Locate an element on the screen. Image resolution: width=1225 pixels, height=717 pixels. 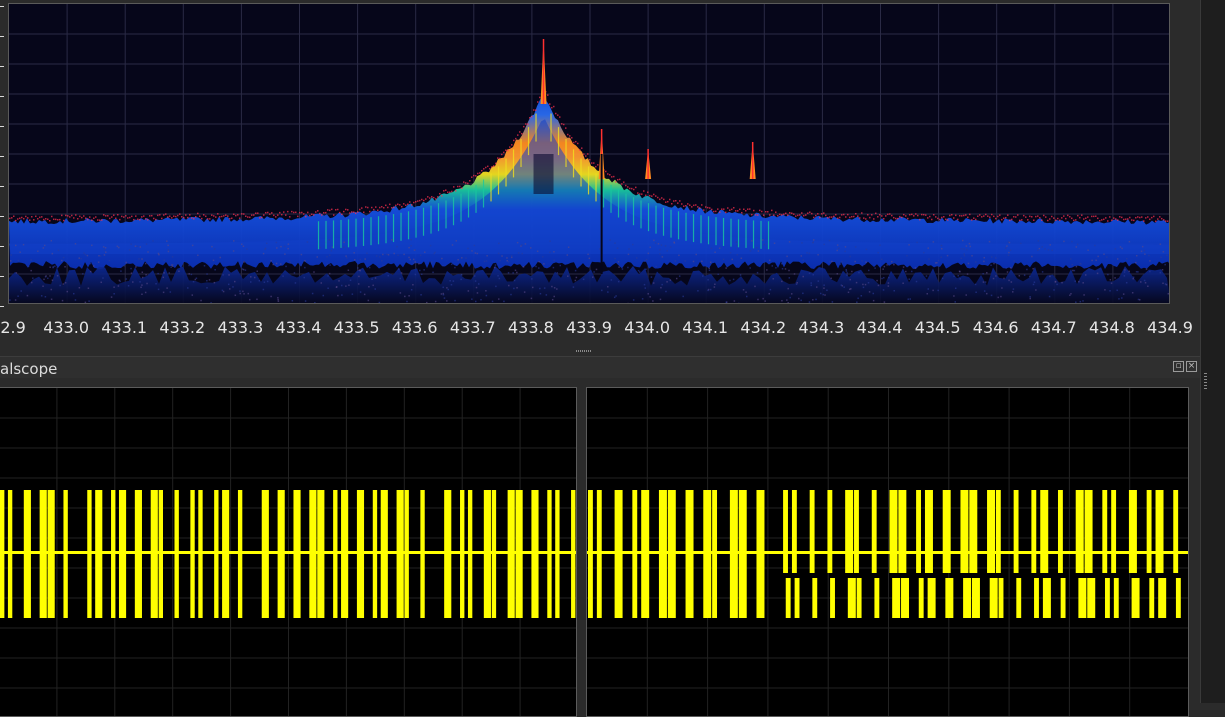
freq-label: 434.7 is located at coordinates (1054, 327).